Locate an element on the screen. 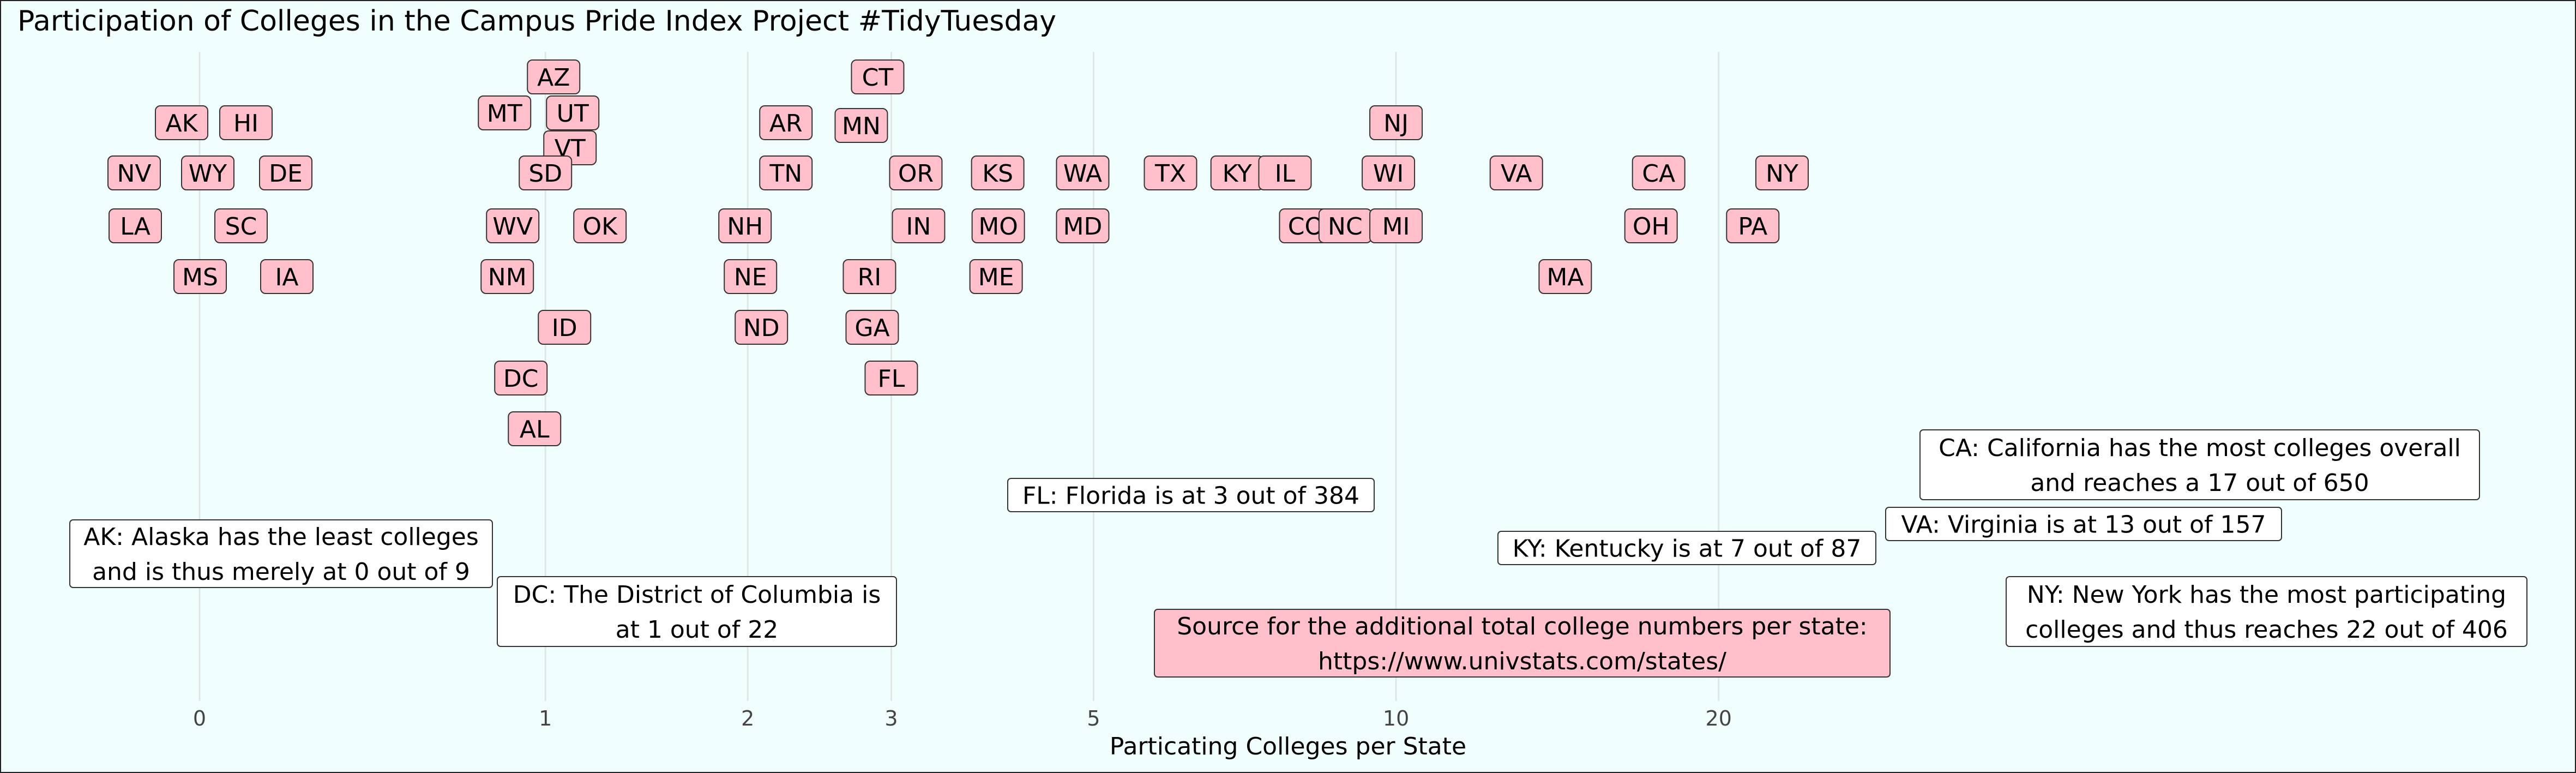 This screenshot has width=2576, height=773. state-label-or: OR is located at coordinates (916, 172).